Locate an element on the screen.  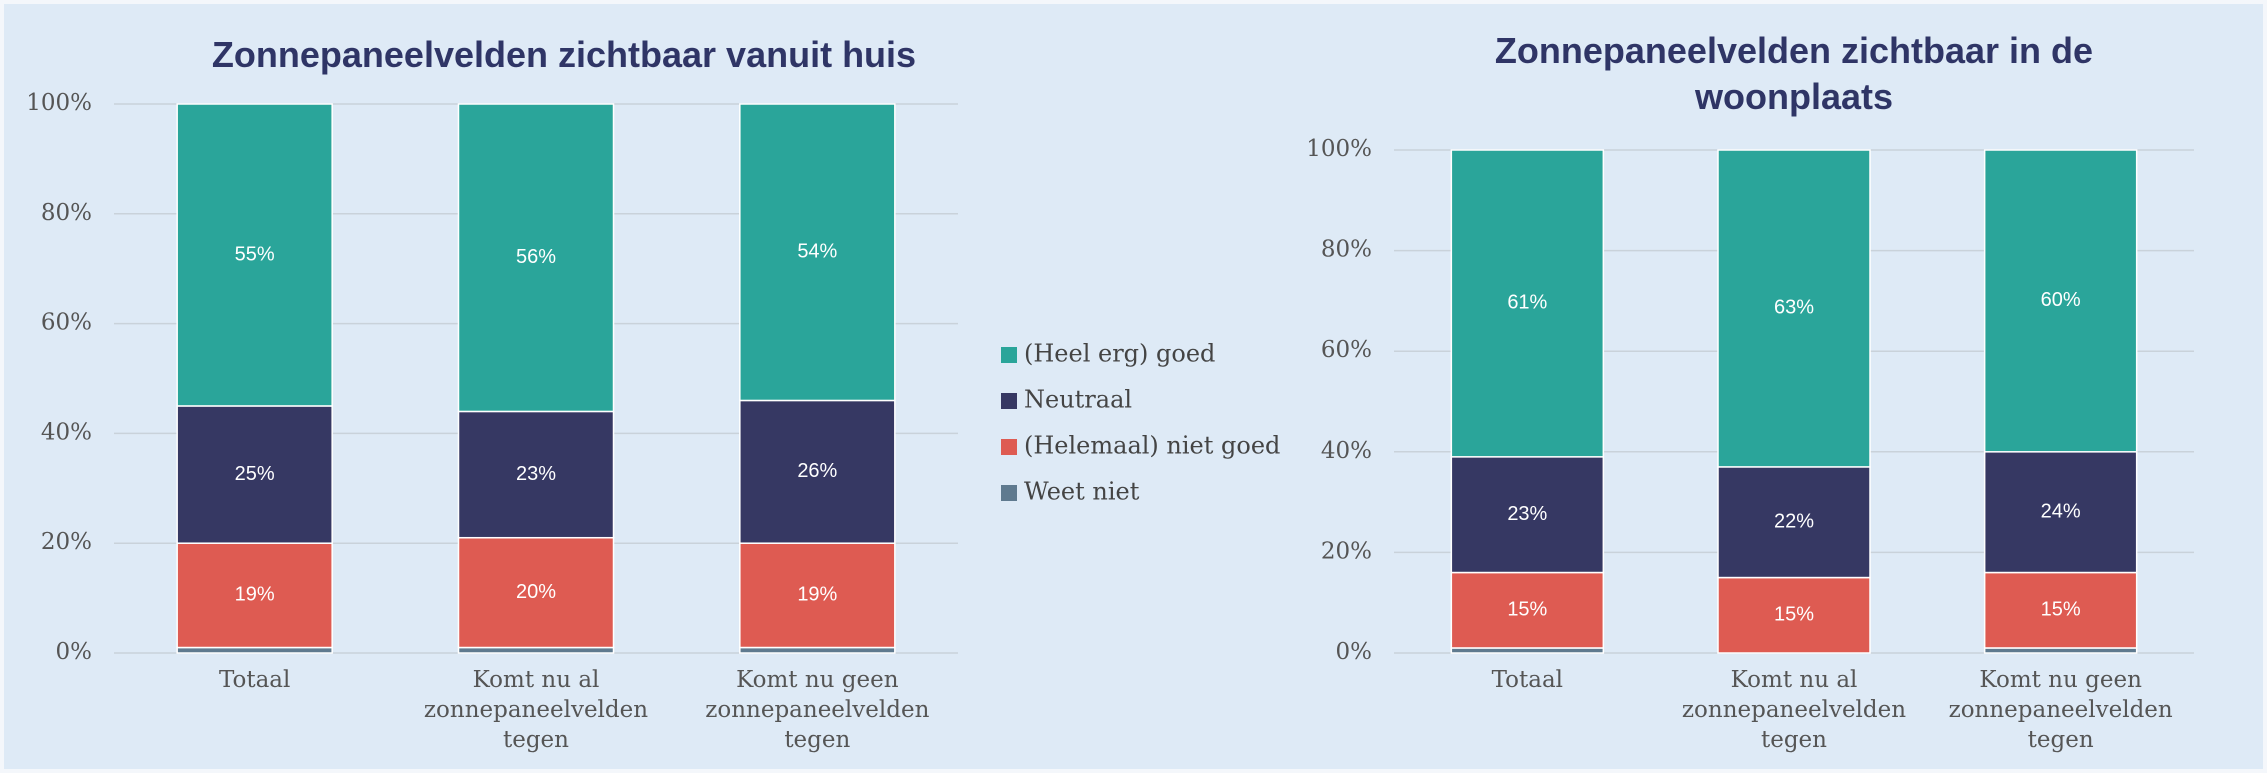
value-label: 55% is located at coordinates (255, 254).